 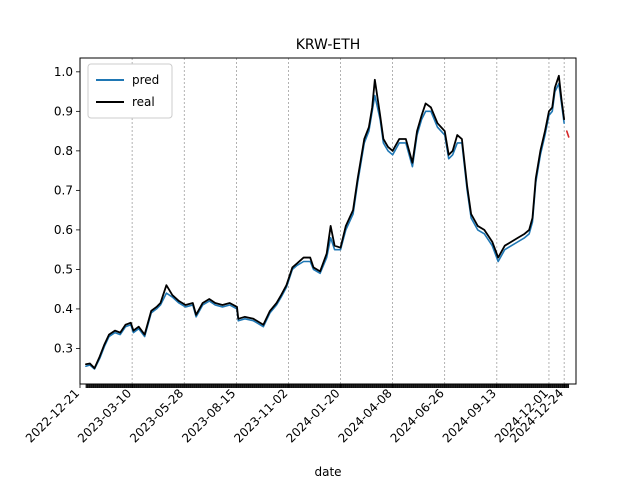 I want to click on y-axis: 0.3 0.4 0.5 0.6 0.7 0.8 0.9 1.0, so click(x=67, y=210).